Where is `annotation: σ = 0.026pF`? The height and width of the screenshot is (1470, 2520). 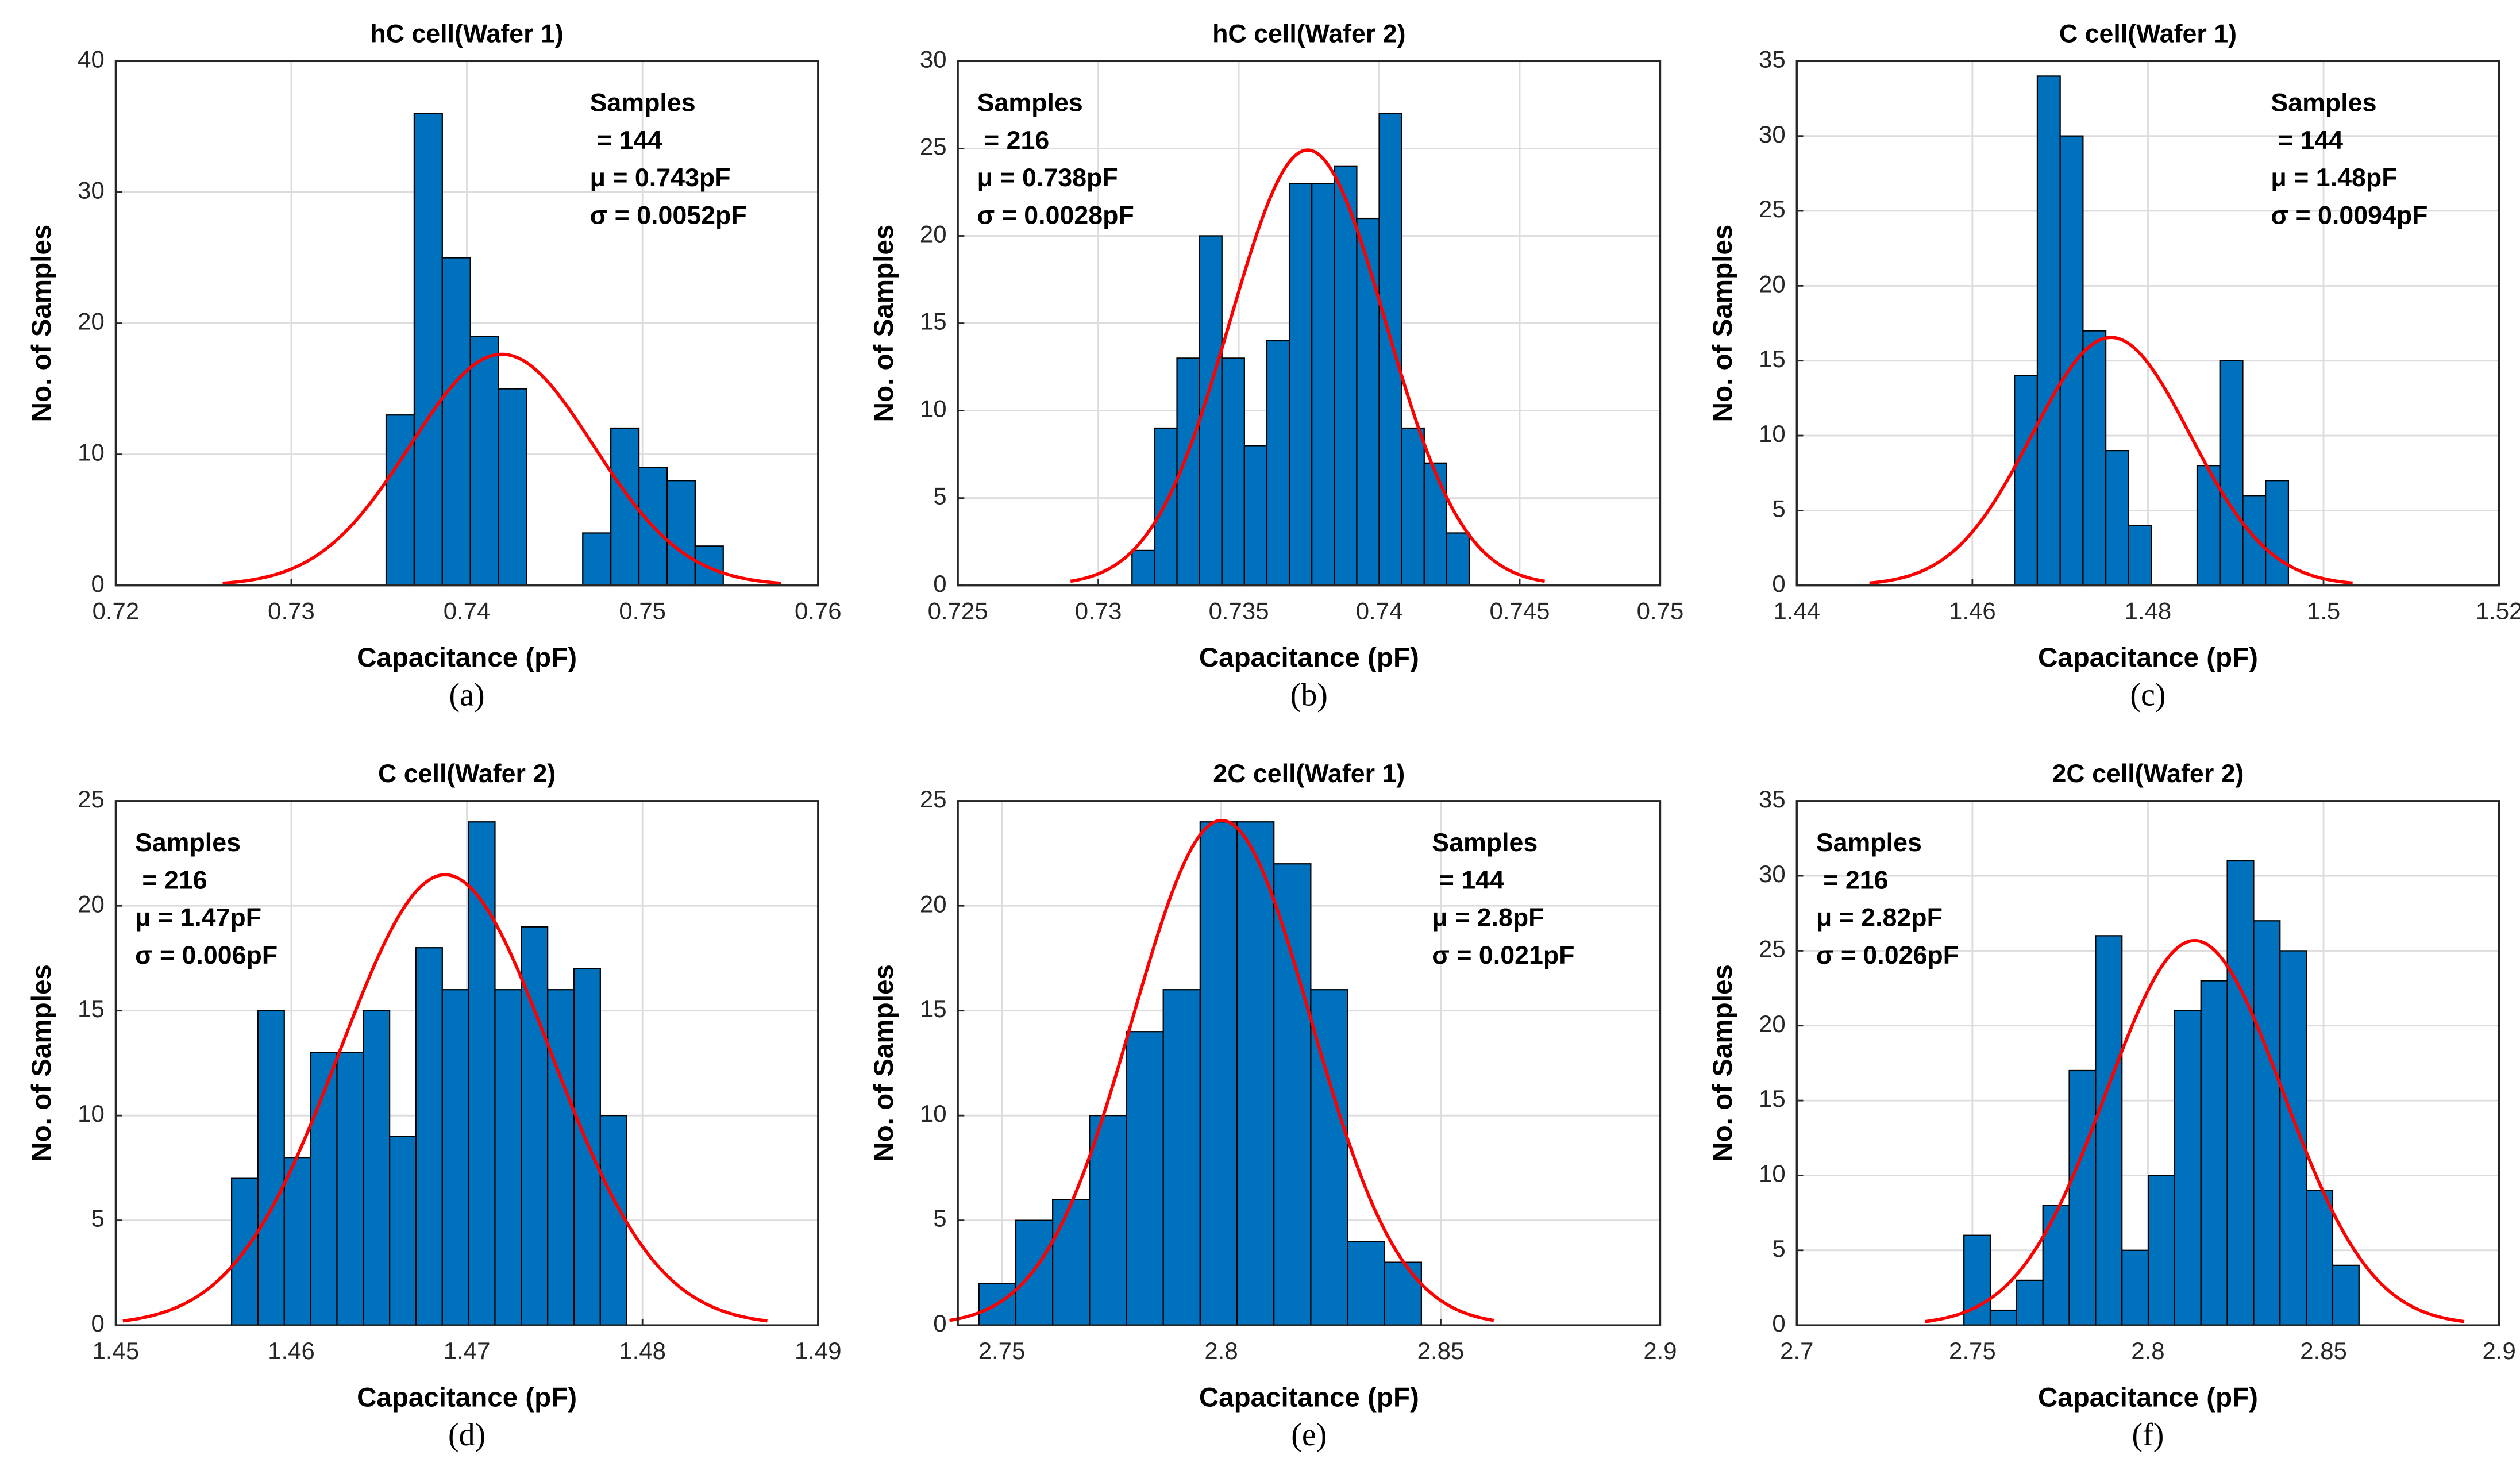
annotation: σ = 0.026pF is located at coordinates (1888, 955).